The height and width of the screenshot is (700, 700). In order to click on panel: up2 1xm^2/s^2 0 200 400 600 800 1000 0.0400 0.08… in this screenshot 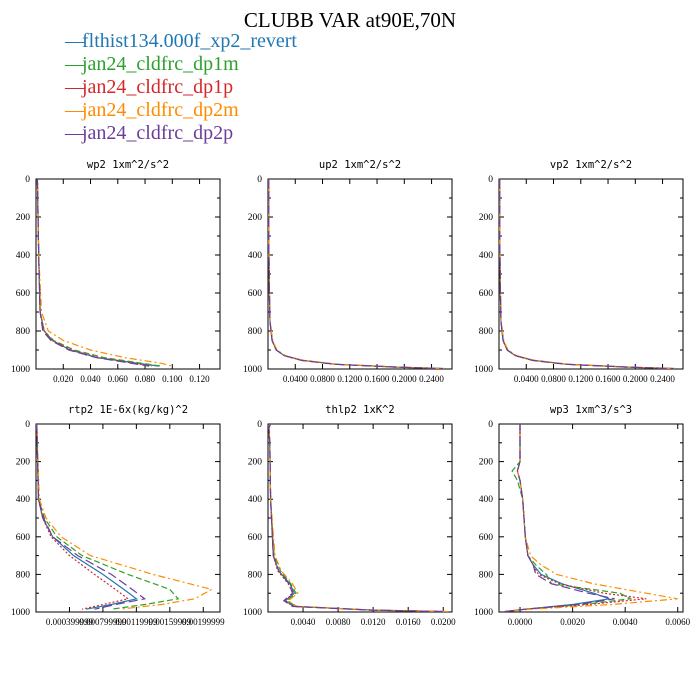, I will do `click(348, 271)`.